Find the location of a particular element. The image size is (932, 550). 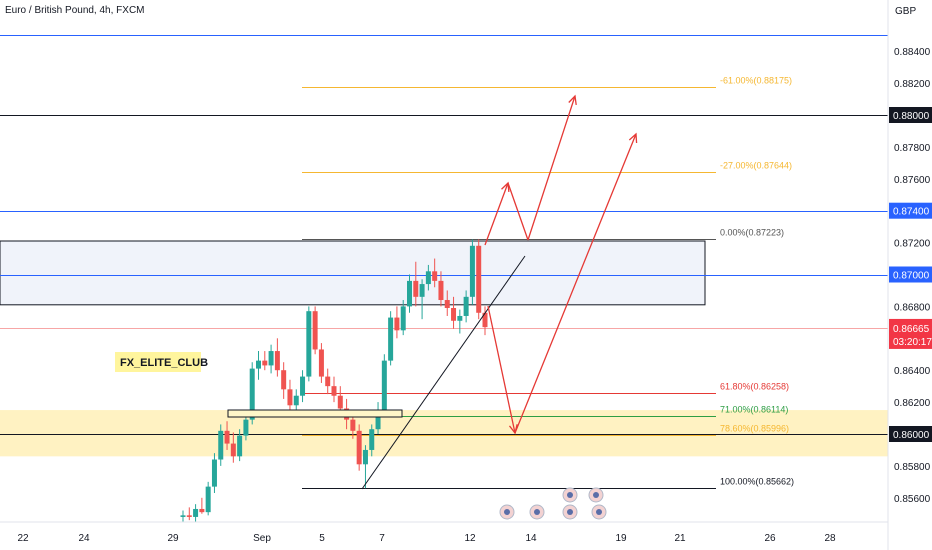

y-tick-label: 0.85800 is located at coordinates (912, 467).